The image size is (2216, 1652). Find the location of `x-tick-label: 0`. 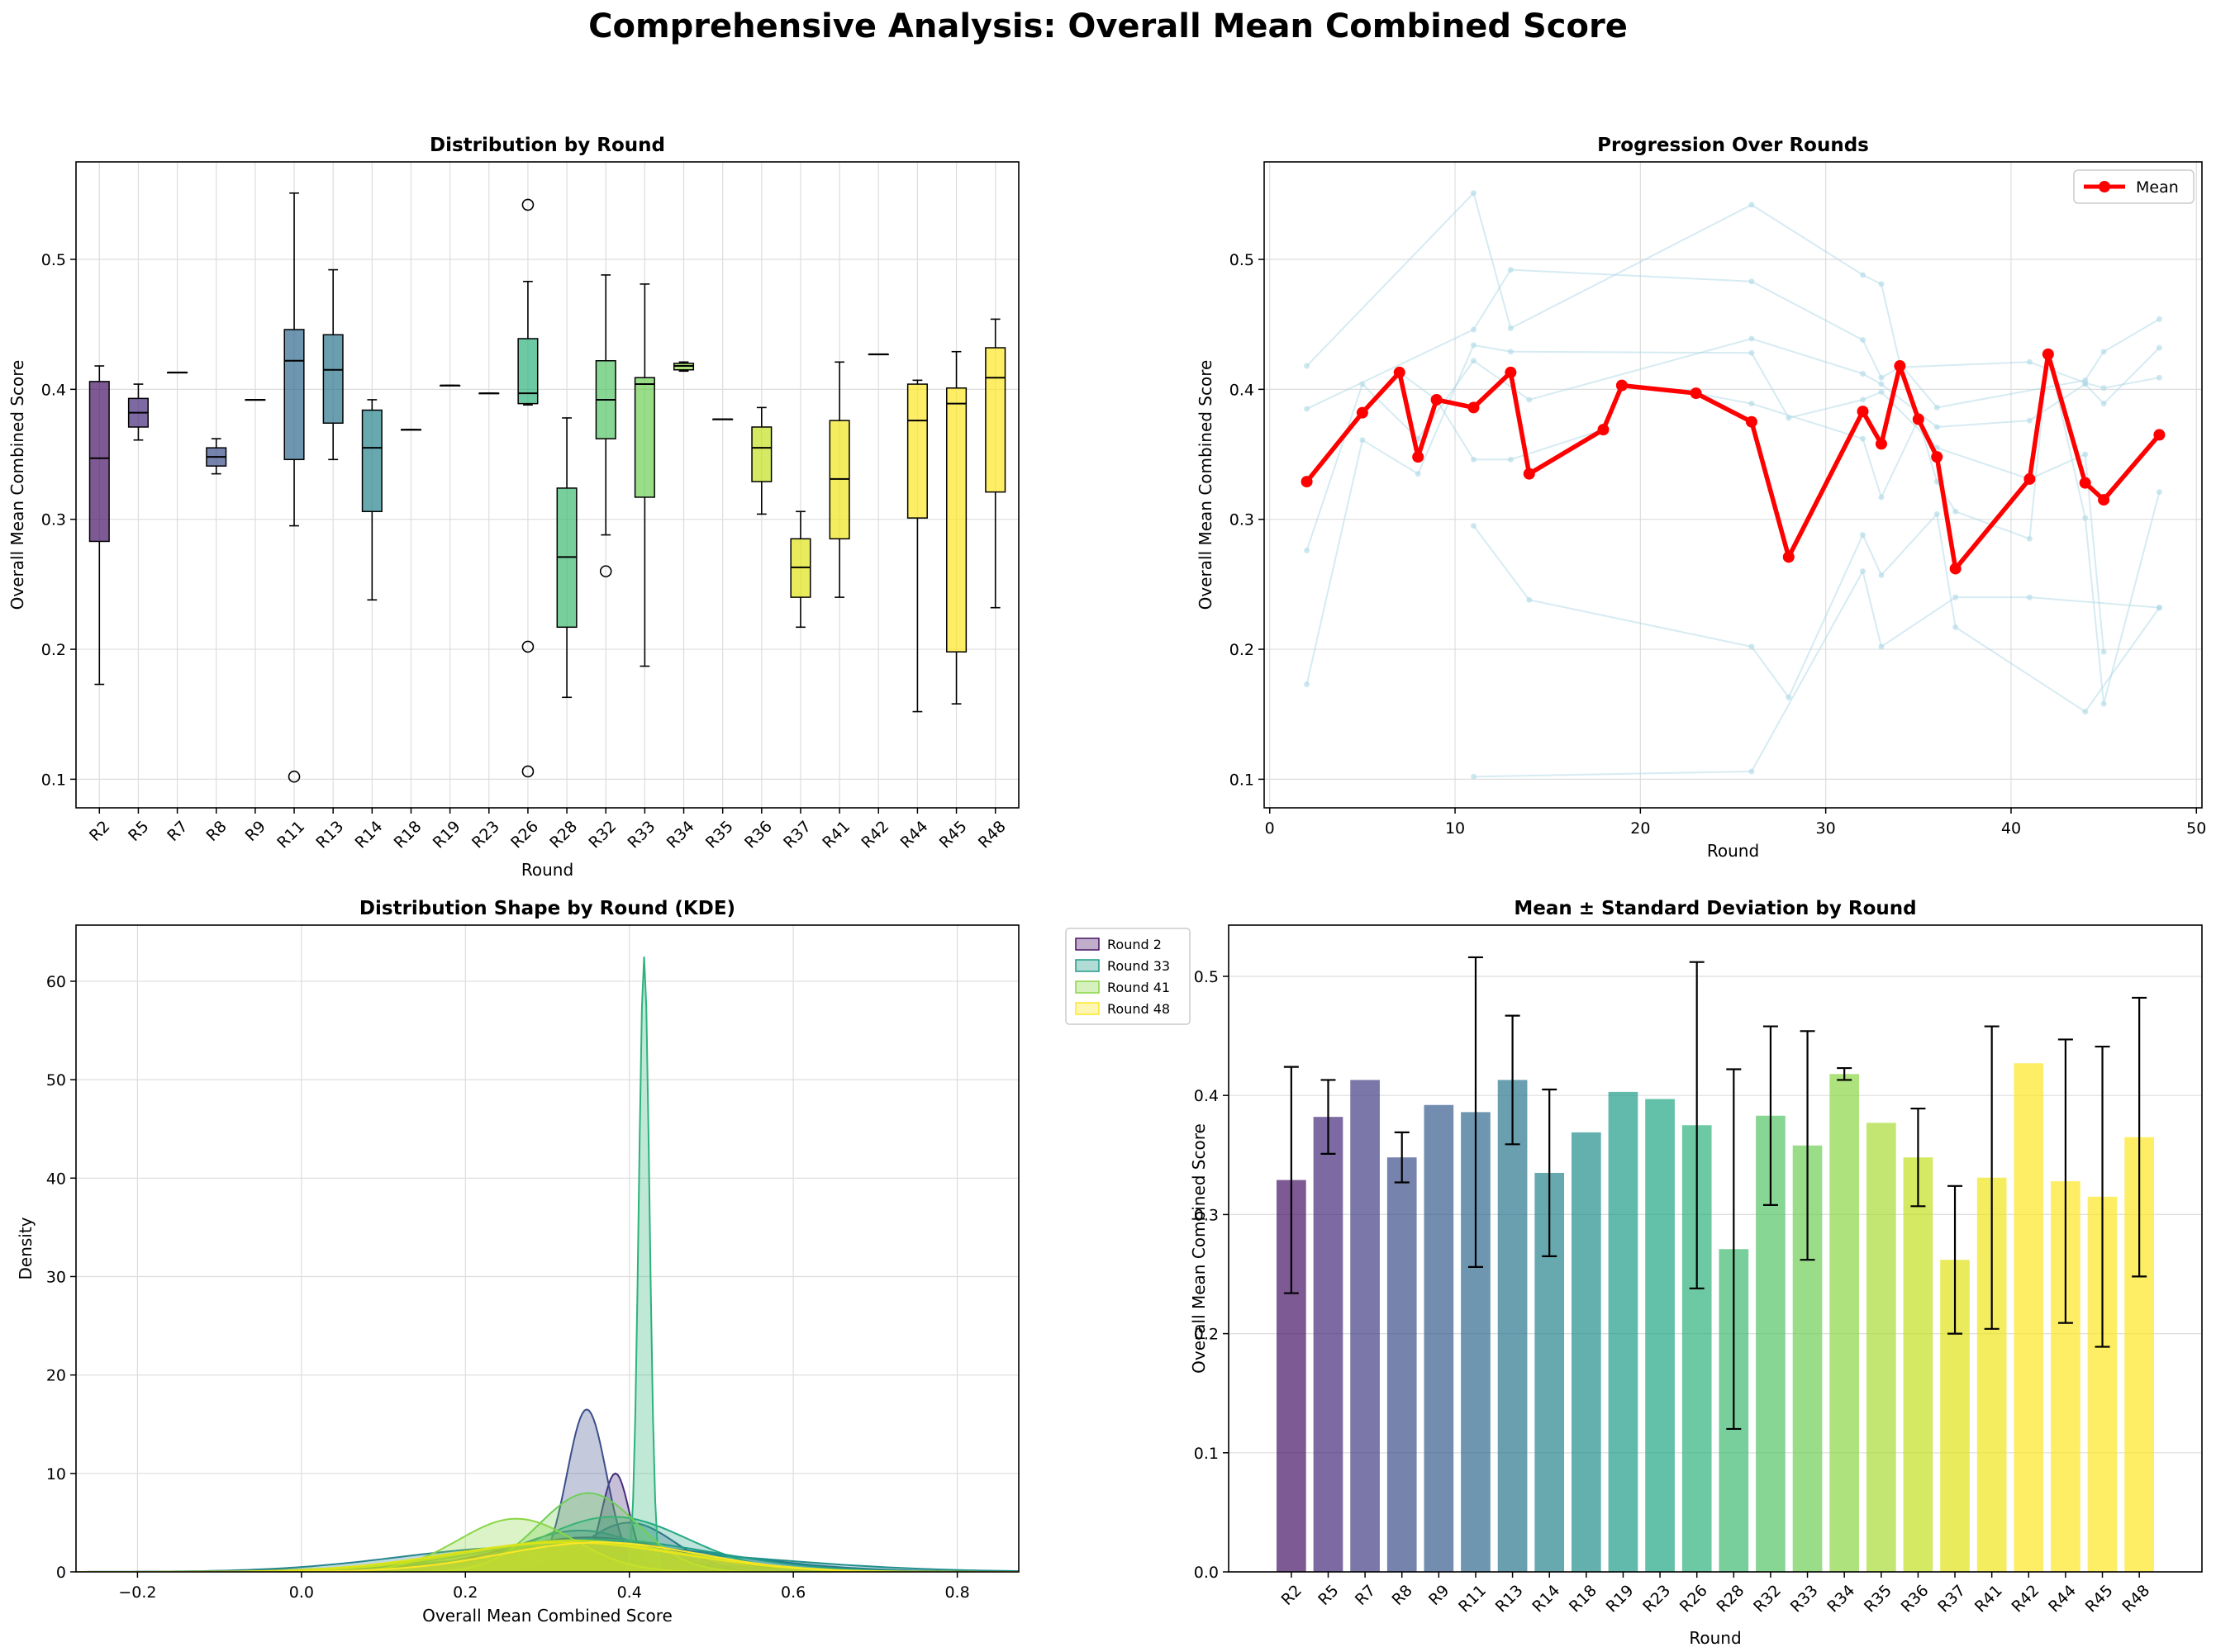

x-tick-label: 0 is located at coordinates (1270, 828).